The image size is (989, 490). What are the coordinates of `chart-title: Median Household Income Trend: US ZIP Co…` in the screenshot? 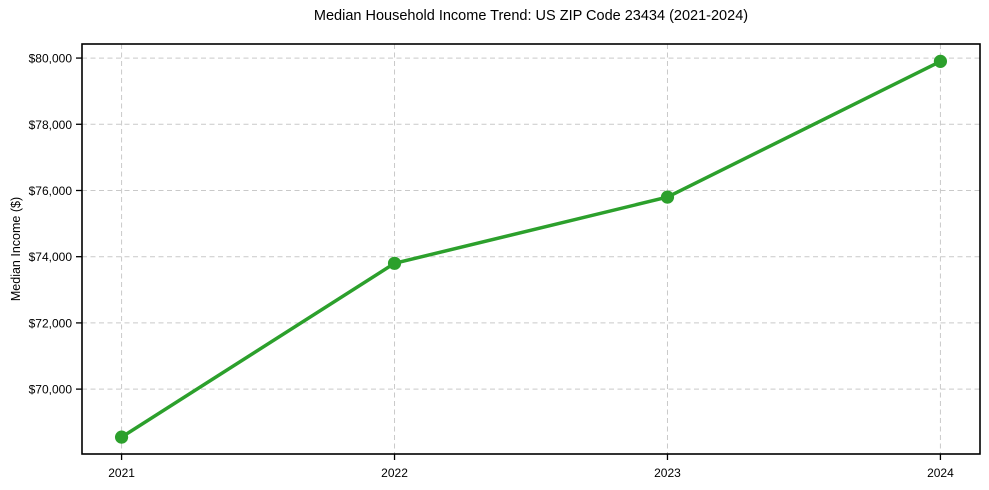 It's located at (531, 16).